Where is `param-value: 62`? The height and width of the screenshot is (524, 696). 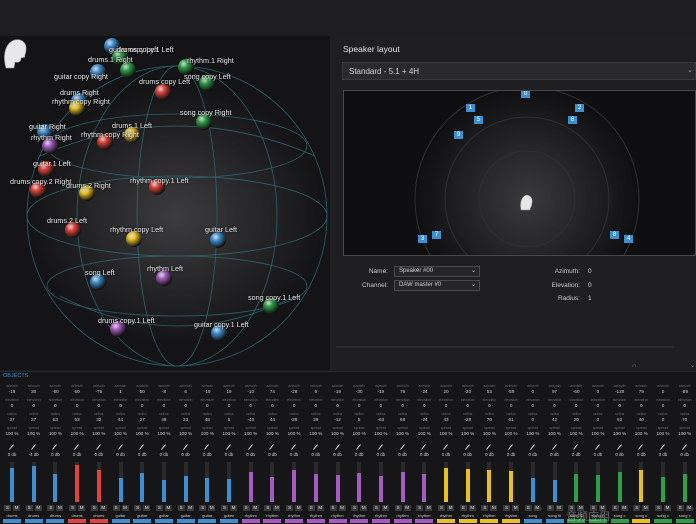
param-value: 62 is located at coordinates (620, 419).